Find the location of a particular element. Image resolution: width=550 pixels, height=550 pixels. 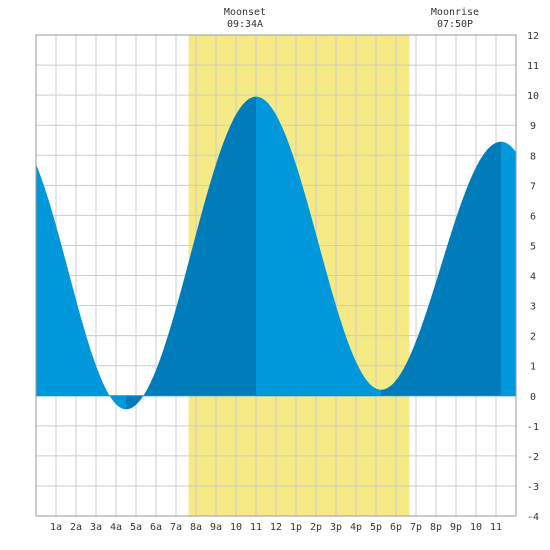

moonset-label: Moonset is located at coordinates (245, 12).